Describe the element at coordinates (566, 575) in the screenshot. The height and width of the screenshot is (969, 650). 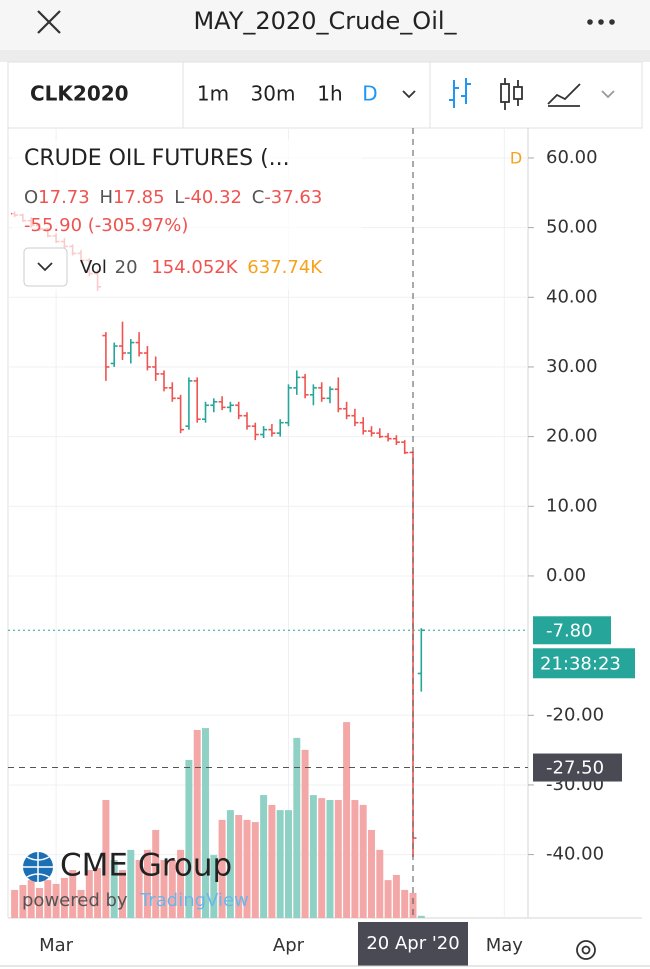
I see `y-tick-label: 0.00` at that location.